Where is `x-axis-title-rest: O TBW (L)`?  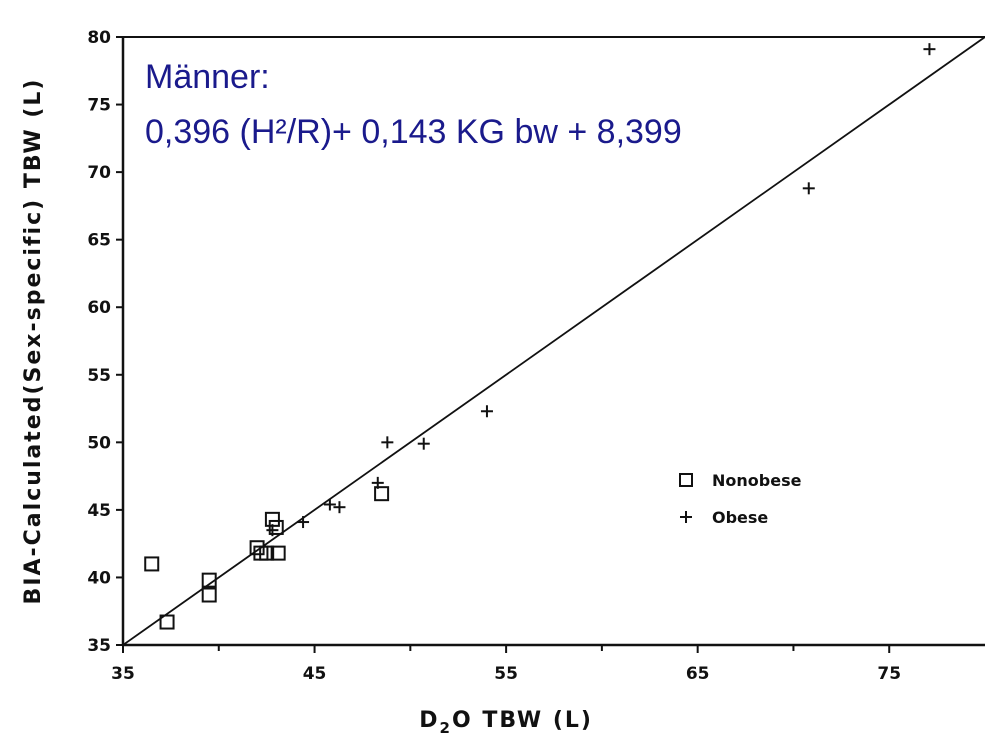 x-axis-title-rest: O TBW (L) is located at coordinates (522, 720).